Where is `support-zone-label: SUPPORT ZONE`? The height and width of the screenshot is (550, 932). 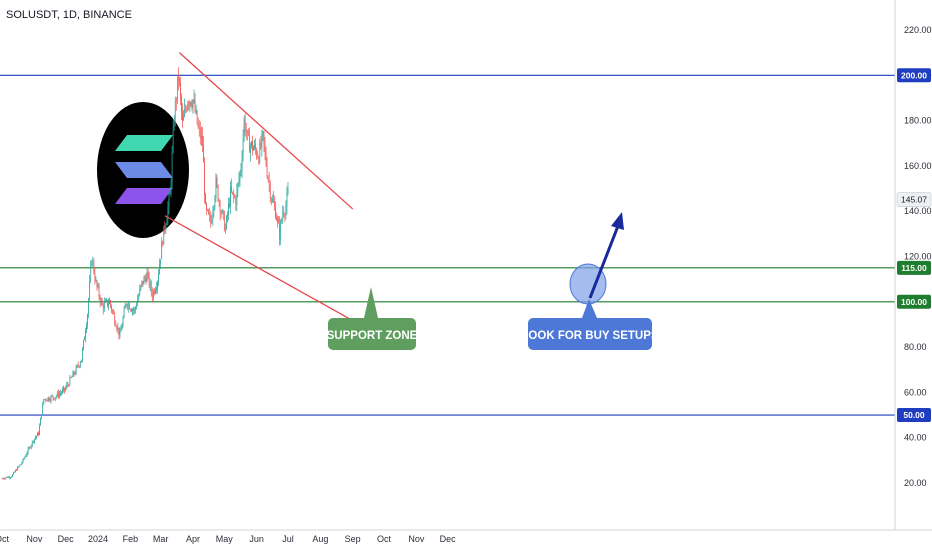 support-zone-label: SUPPORT ZONE is located at coordinates (372, 336).